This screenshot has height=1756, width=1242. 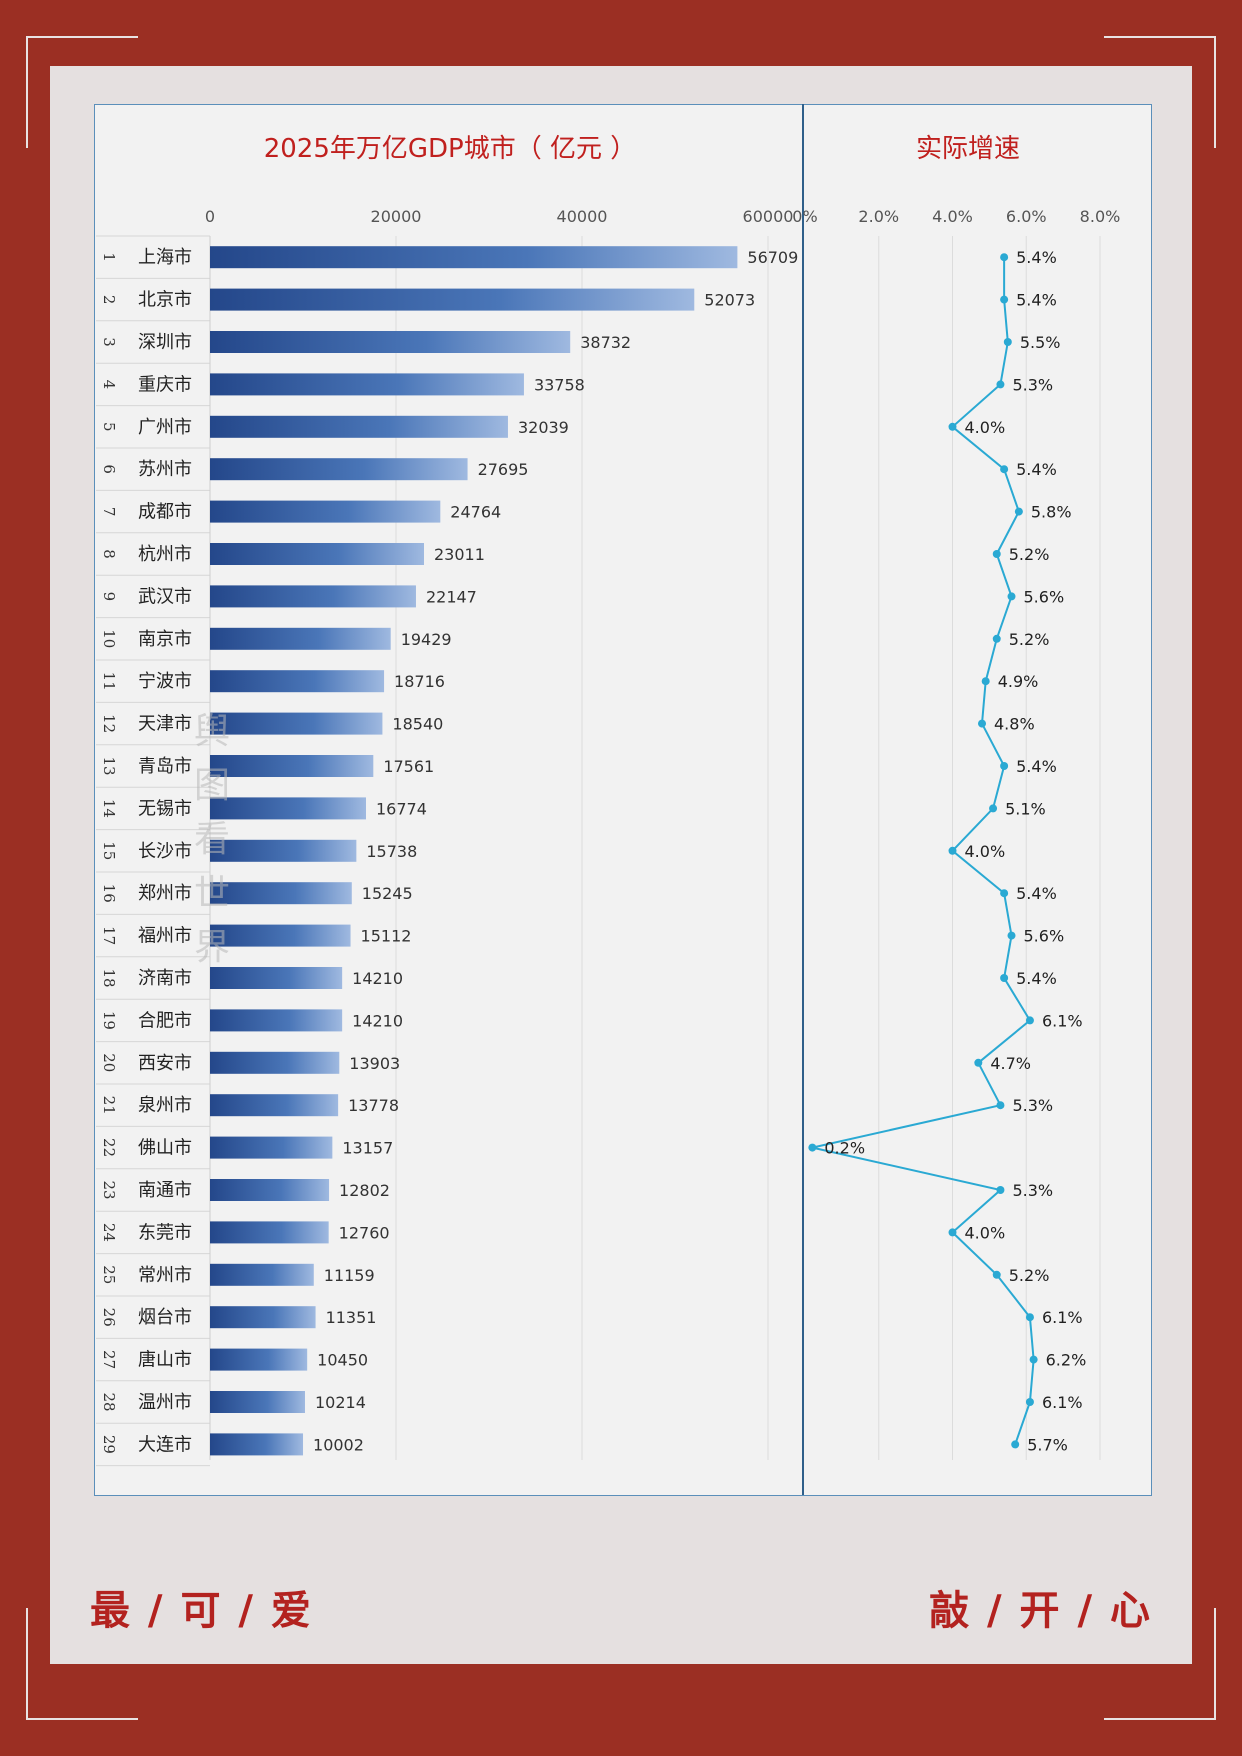 I want to click on rank-label: 22, so click(x=109, y=1147).